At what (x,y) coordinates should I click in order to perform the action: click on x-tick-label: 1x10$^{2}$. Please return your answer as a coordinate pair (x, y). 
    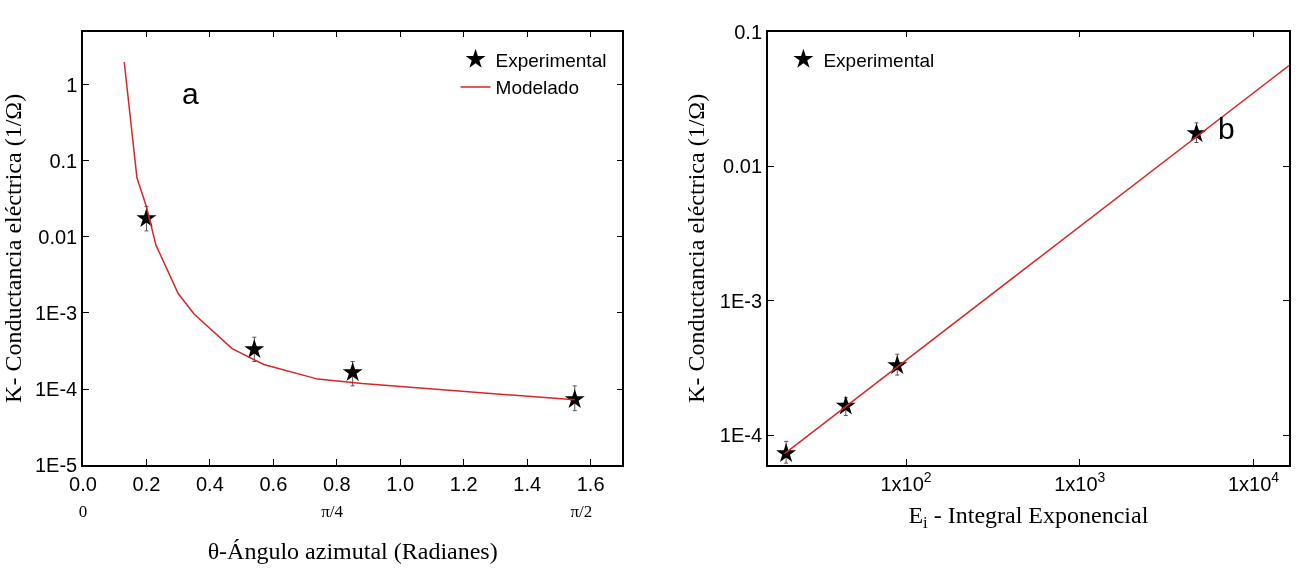
    Looking at the image, I should click on (906, 482).